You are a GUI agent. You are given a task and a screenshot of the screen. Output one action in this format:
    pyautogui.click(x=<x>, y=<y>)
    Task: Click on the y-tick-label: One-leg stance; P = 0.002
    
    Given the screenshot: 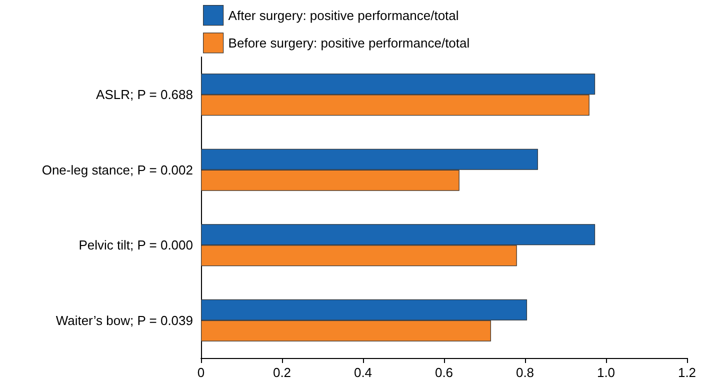 What is the action you would take?
    pyautogui.click(x=117, y=170)
    